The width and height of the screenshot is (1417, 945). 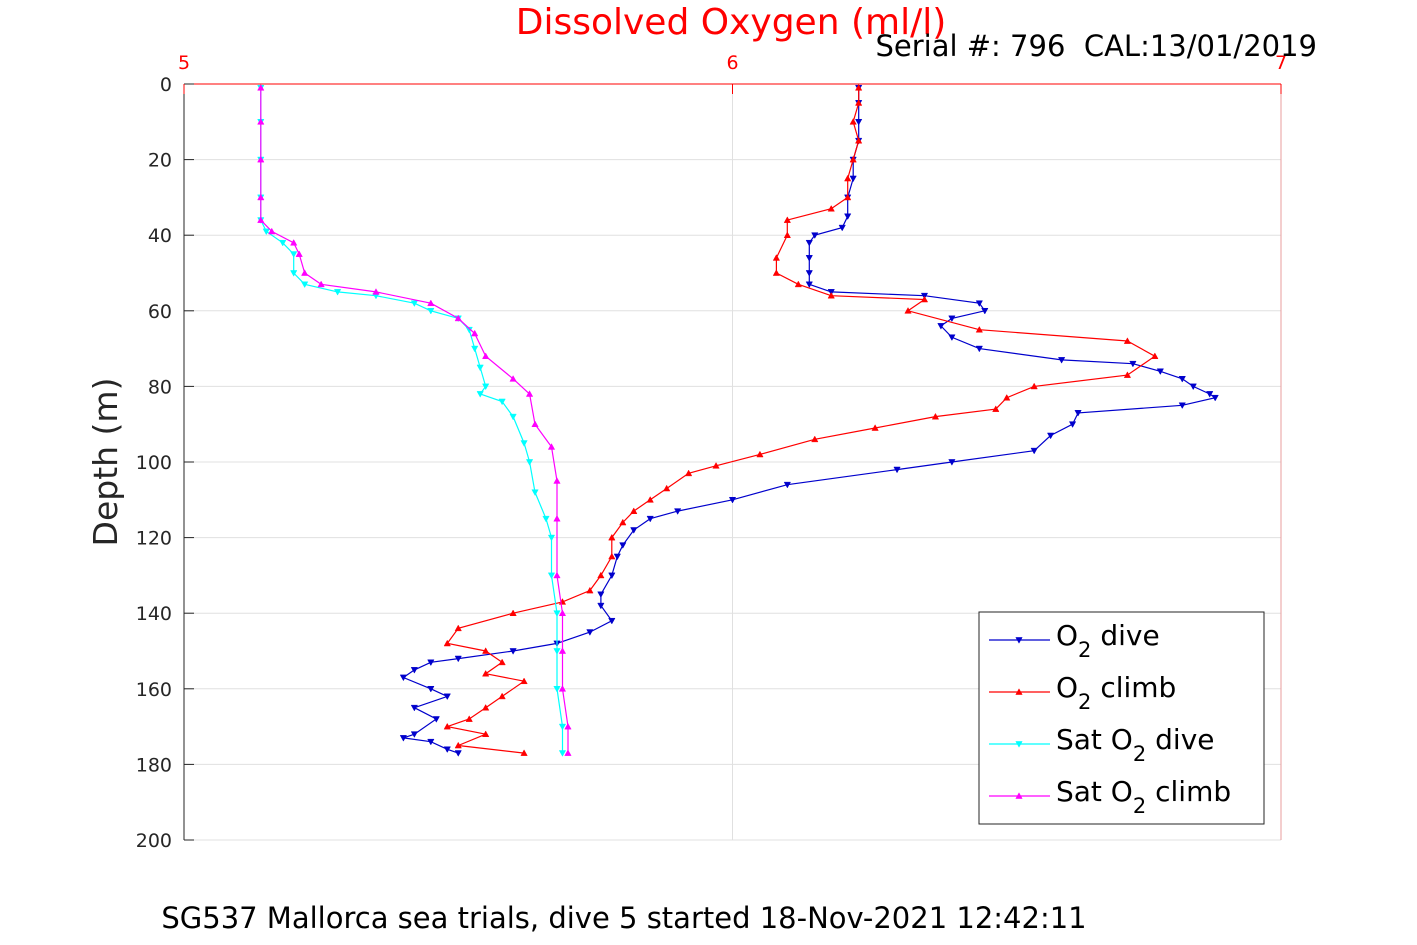 I want to click on legend-box, so click(x=1121, y=718).